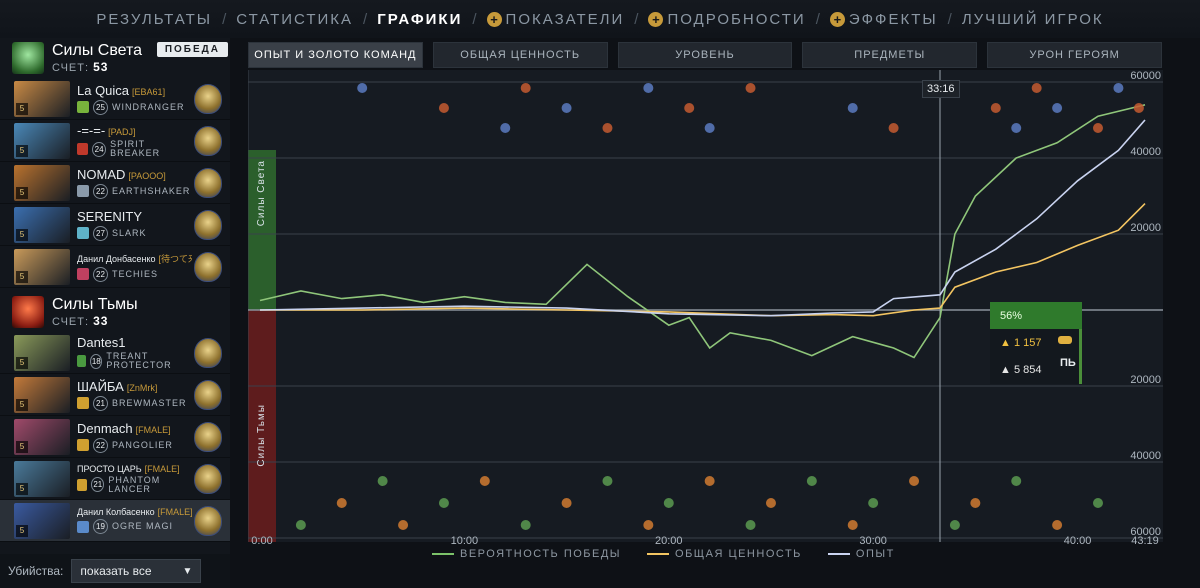  I want to click on player-hero-line: 24 SPIRIT BREAKER, so click(134, 149).